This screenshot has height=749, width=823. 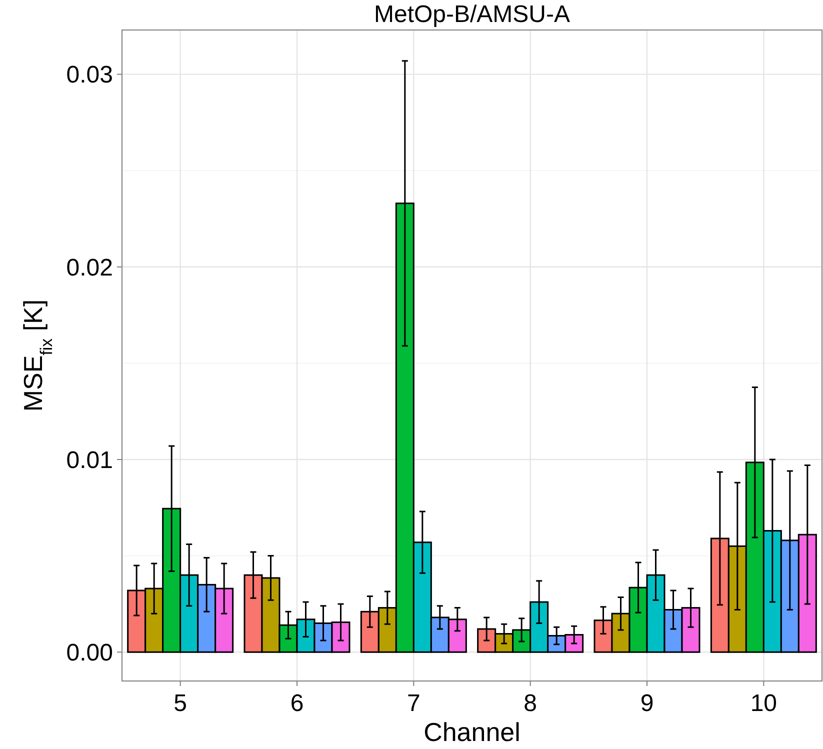 I want to click on x-tick-label: 8, so click(x=531, y=703).